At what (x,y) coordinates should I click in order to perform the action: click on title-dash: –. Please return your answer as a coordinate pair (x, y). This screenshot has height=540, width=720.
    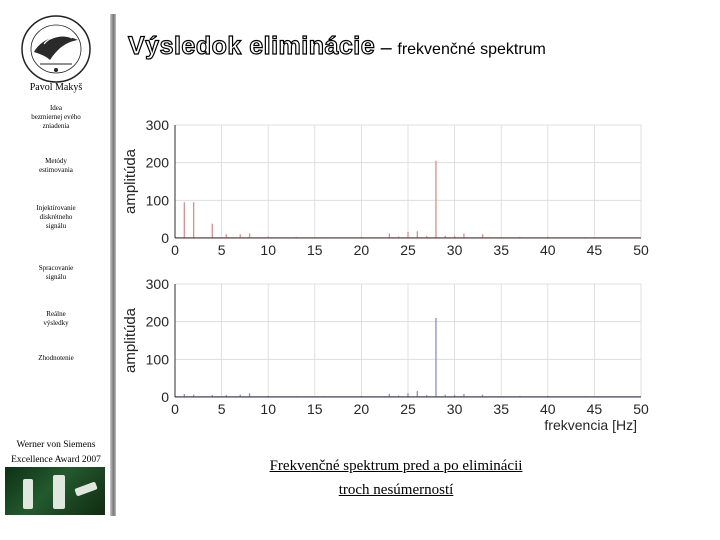
    Looking at the image, I should click on (386, 48).